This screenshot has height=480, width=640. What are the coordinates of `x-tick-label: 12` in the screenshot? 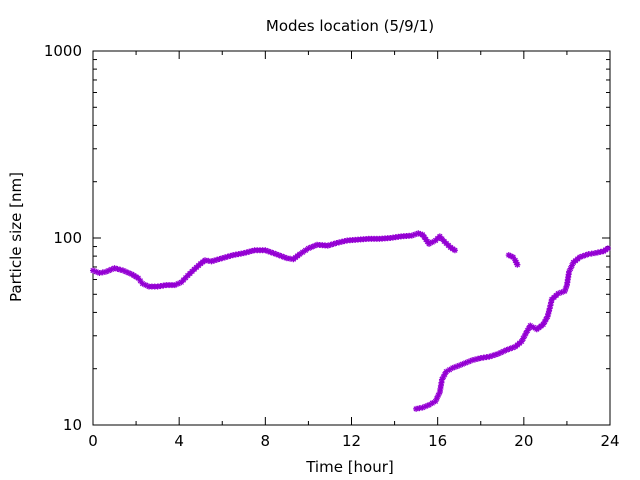 It's located at (351, 441).